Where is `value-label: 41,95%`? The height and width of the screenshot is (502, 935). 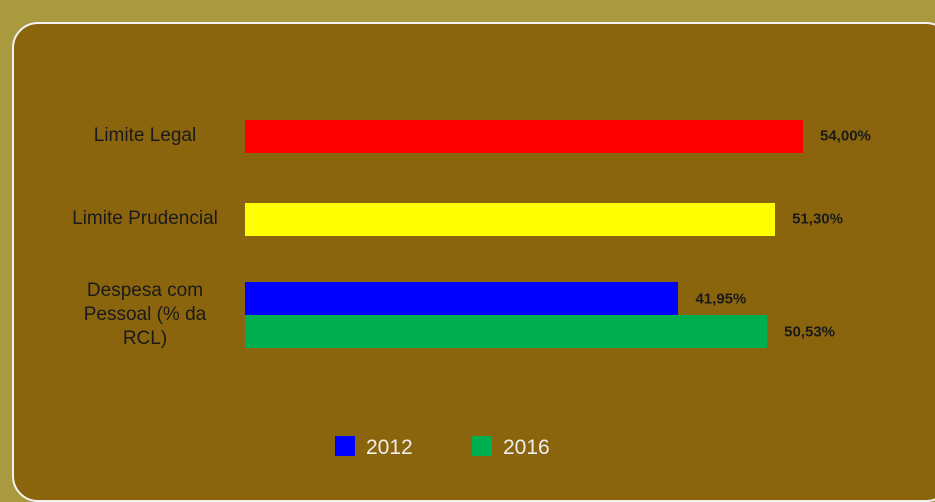 value-label: 41,95% is located at coordinates (721, 298).